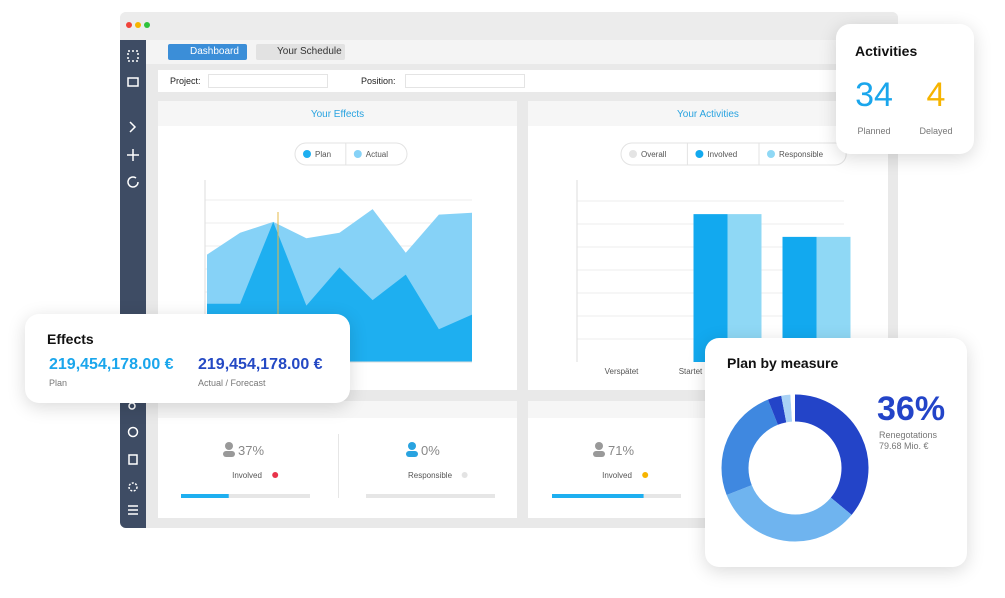  What do you see at coordinates (378, 81) in the screenshot?
I see `filter-label: Position:` at bounding box center [378, 81].